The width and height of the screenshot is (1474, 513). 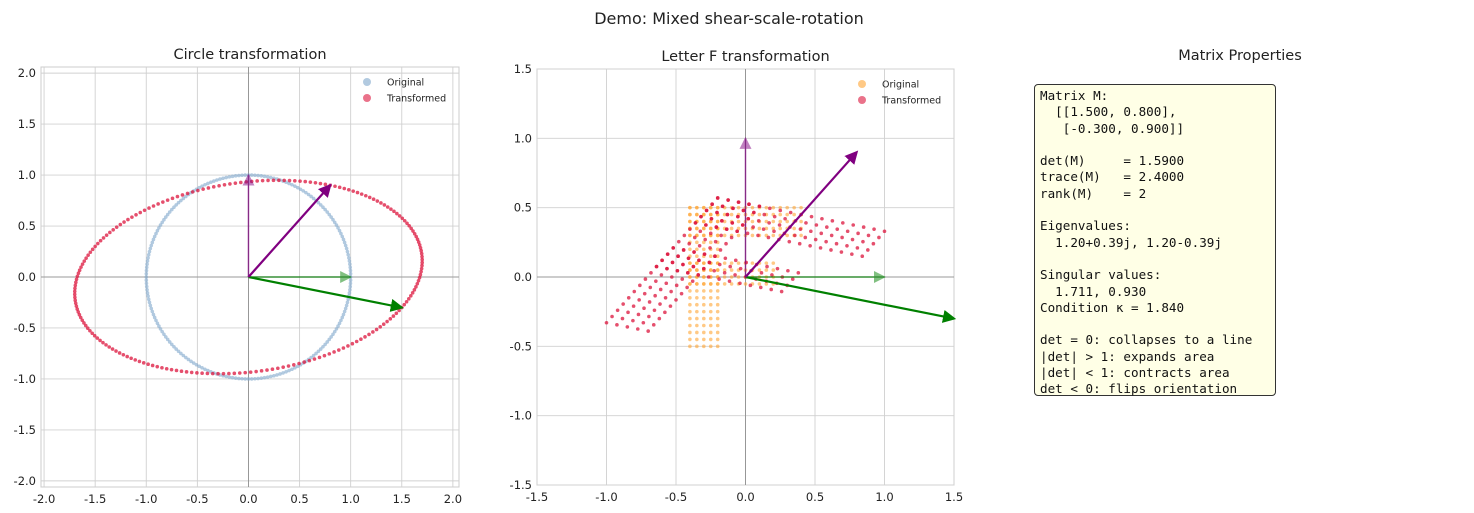 What do you see at coordinates (1093, 291) in the screenshot?
I see `property-line: 1.711, 0.930` at bounding box center [1093, 291].